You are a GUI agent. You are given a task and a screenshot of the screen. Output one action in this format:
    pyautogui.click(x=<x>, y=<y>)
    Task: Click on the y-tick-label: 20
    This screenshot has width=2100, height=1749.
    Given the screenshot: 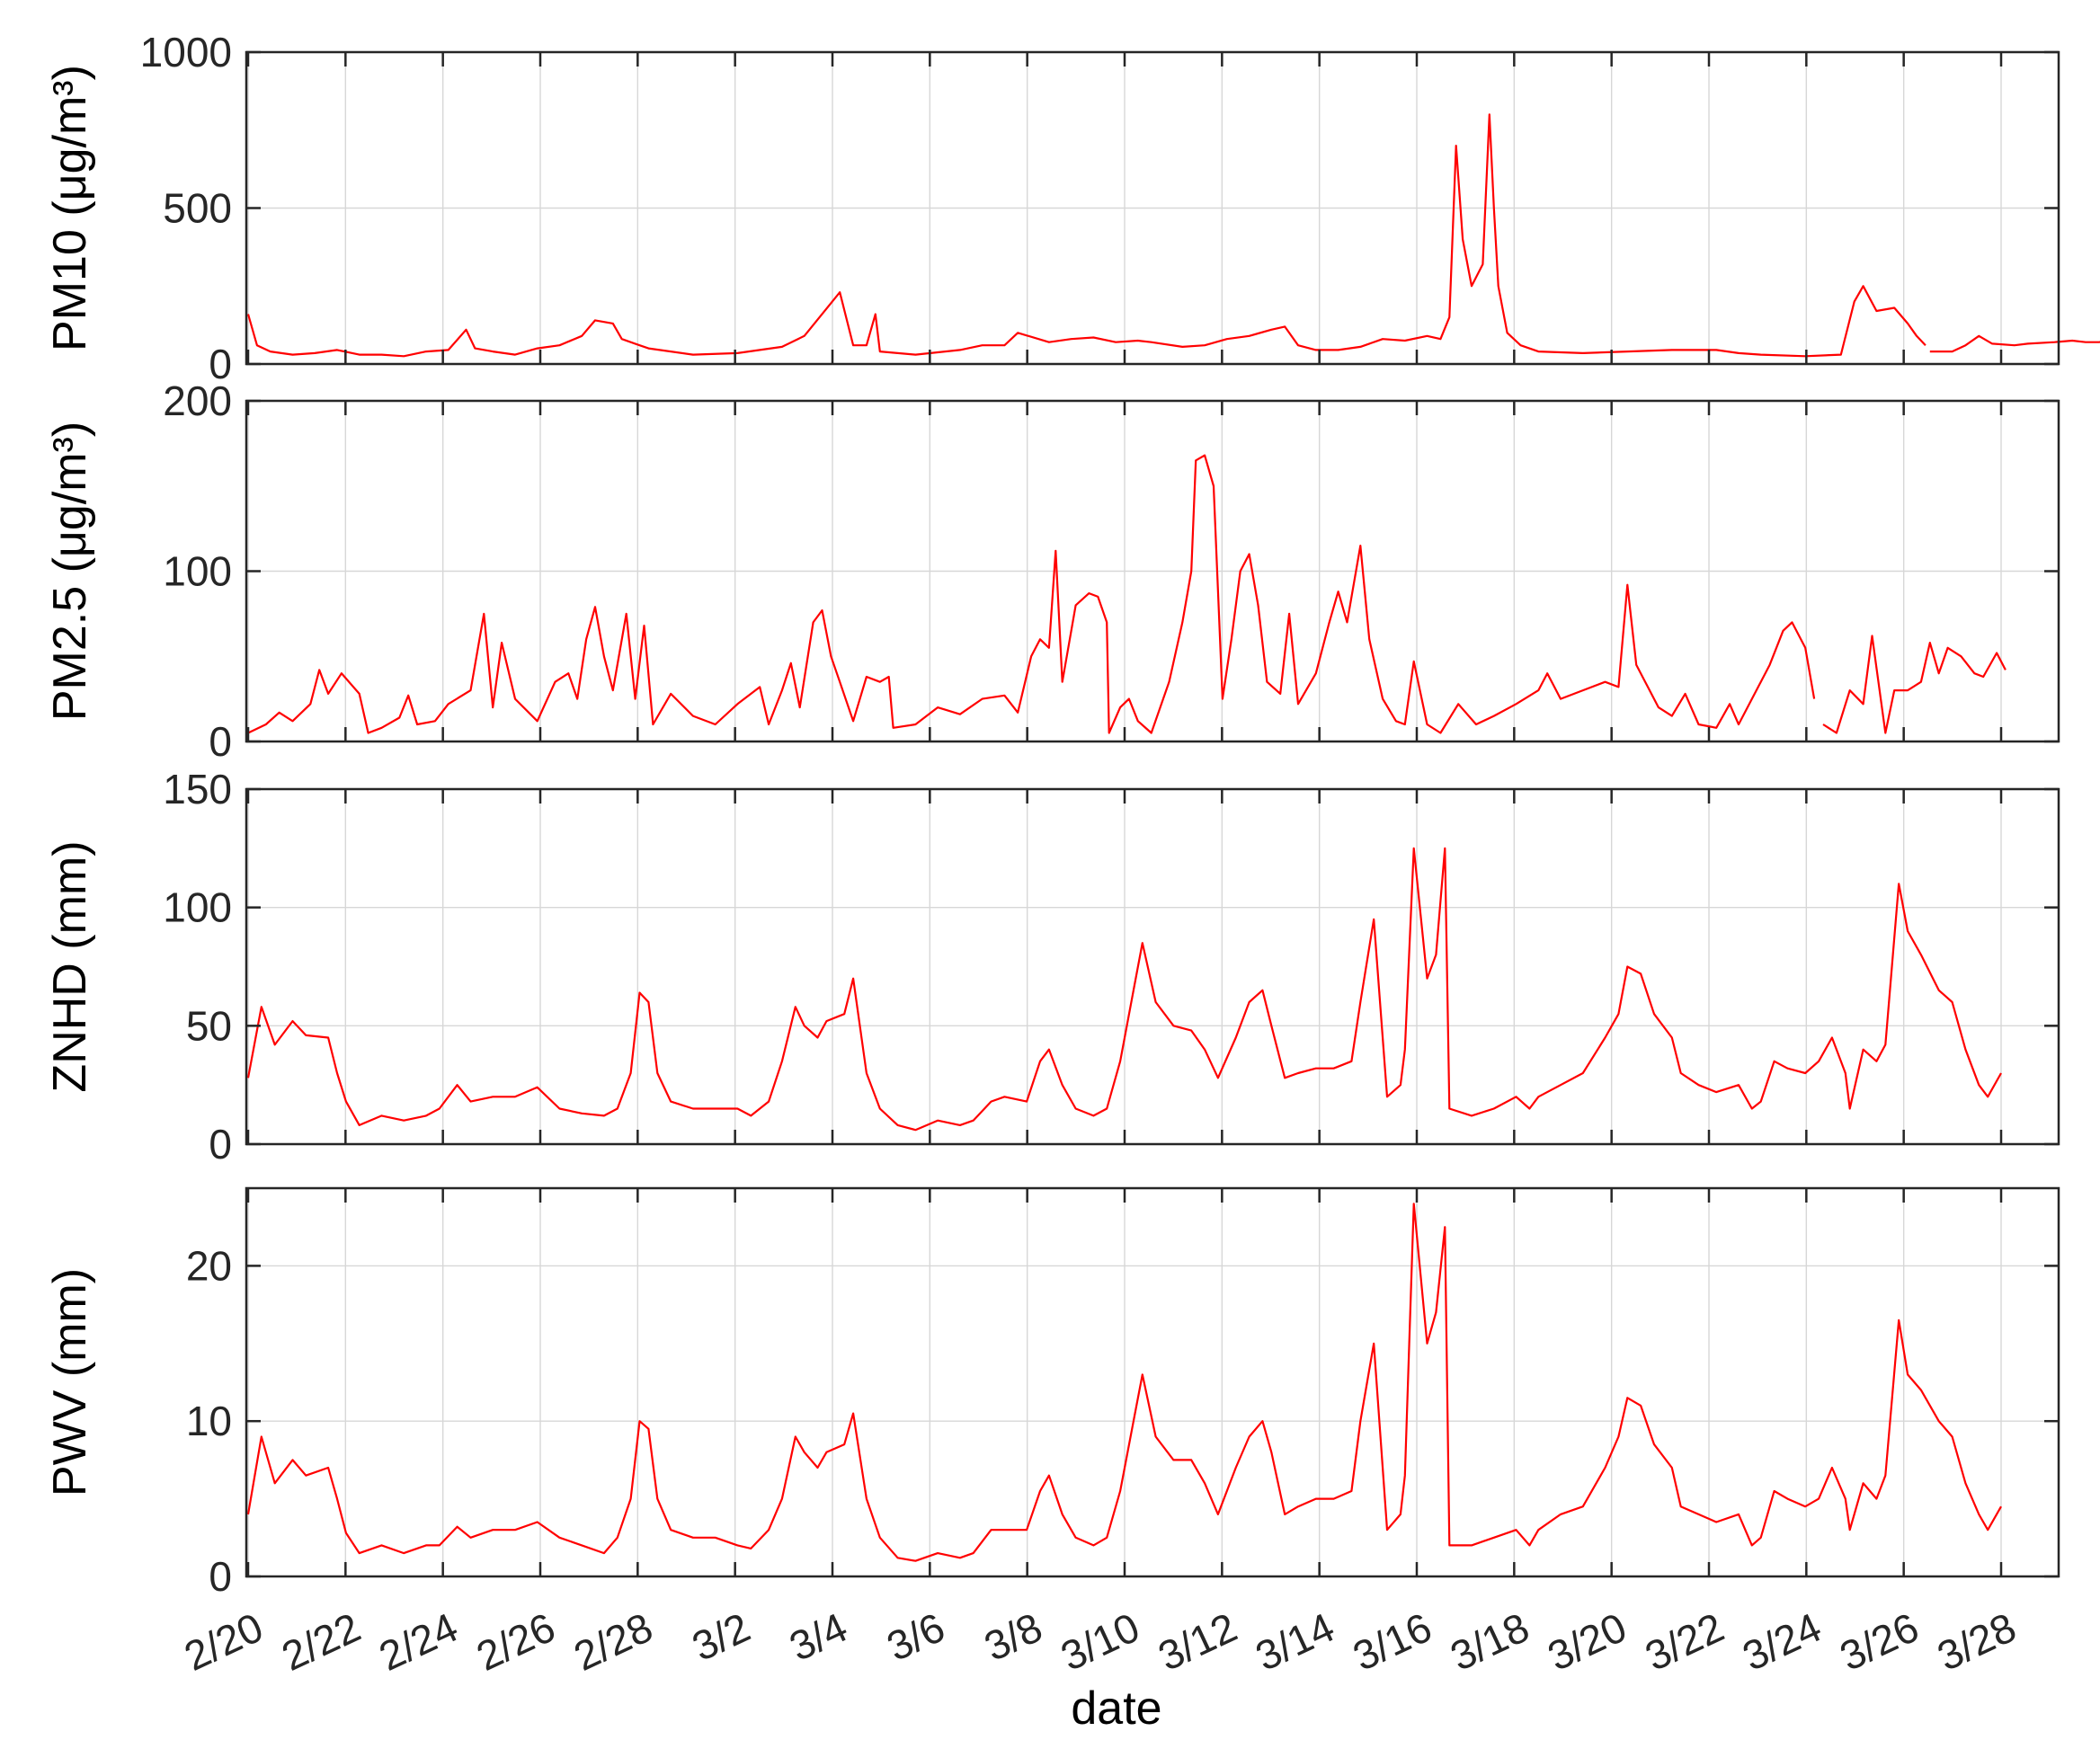 What is the action you would take?
    pyautogui.click(x=209, y=1266)
    